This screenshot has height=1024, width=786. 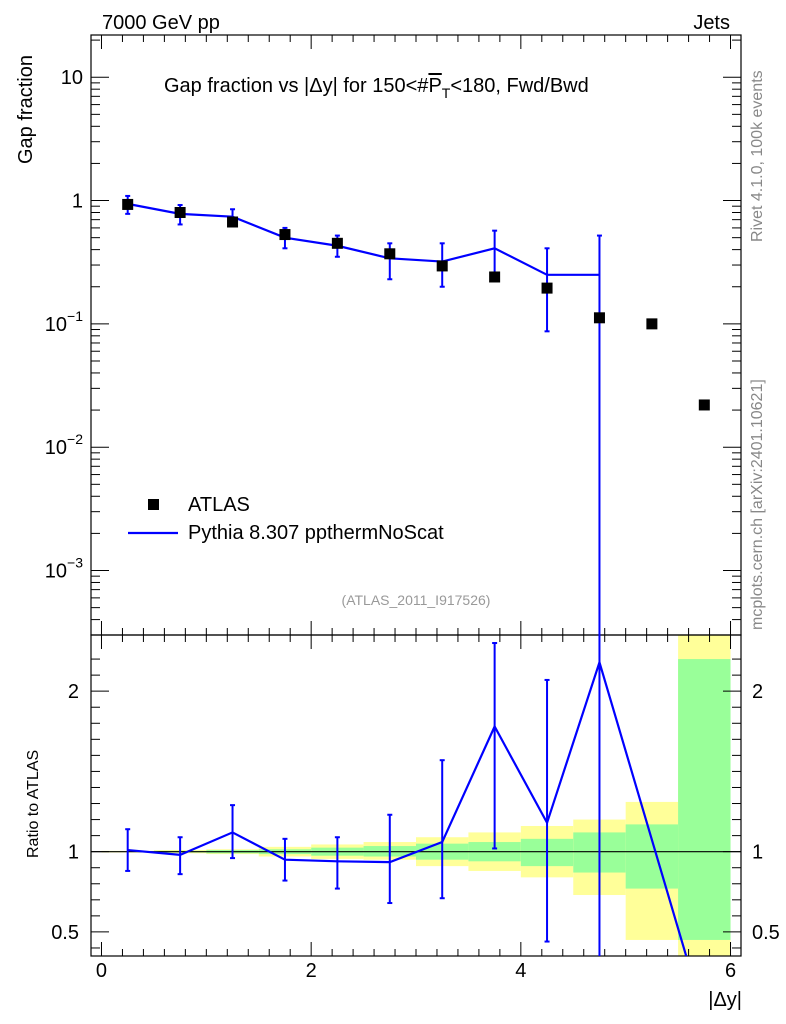 I want to click on pythia-line, so click(x=363, y=239).